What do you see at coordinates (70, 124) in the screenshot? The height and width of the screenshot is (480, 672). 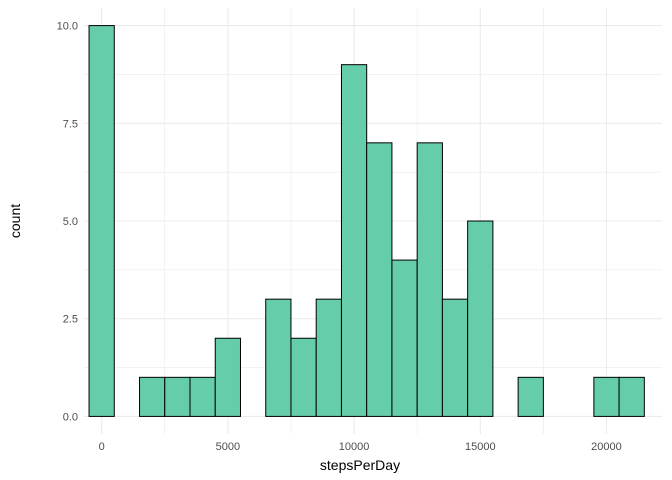 I see `y-tick-label: 7.5` at bounding box center [70, 124].